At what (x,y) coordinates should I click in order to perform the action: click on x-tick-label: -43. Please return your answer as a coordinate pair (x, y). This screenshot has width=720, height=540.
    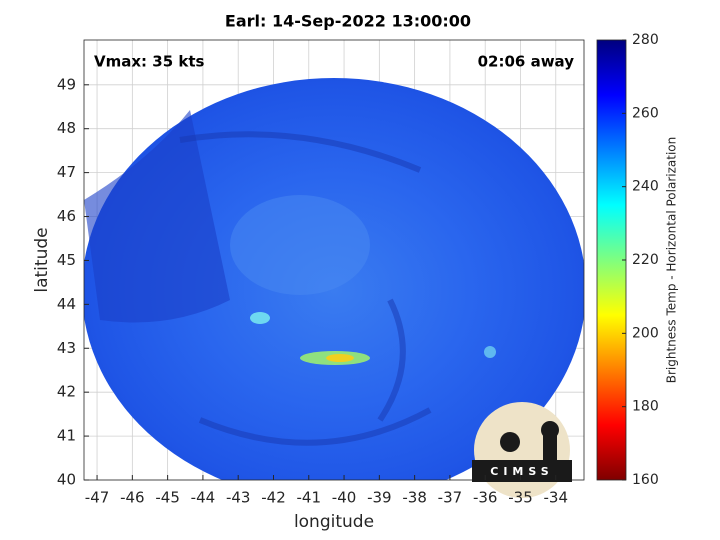
    Looking at the image, I should click on (238, 498).